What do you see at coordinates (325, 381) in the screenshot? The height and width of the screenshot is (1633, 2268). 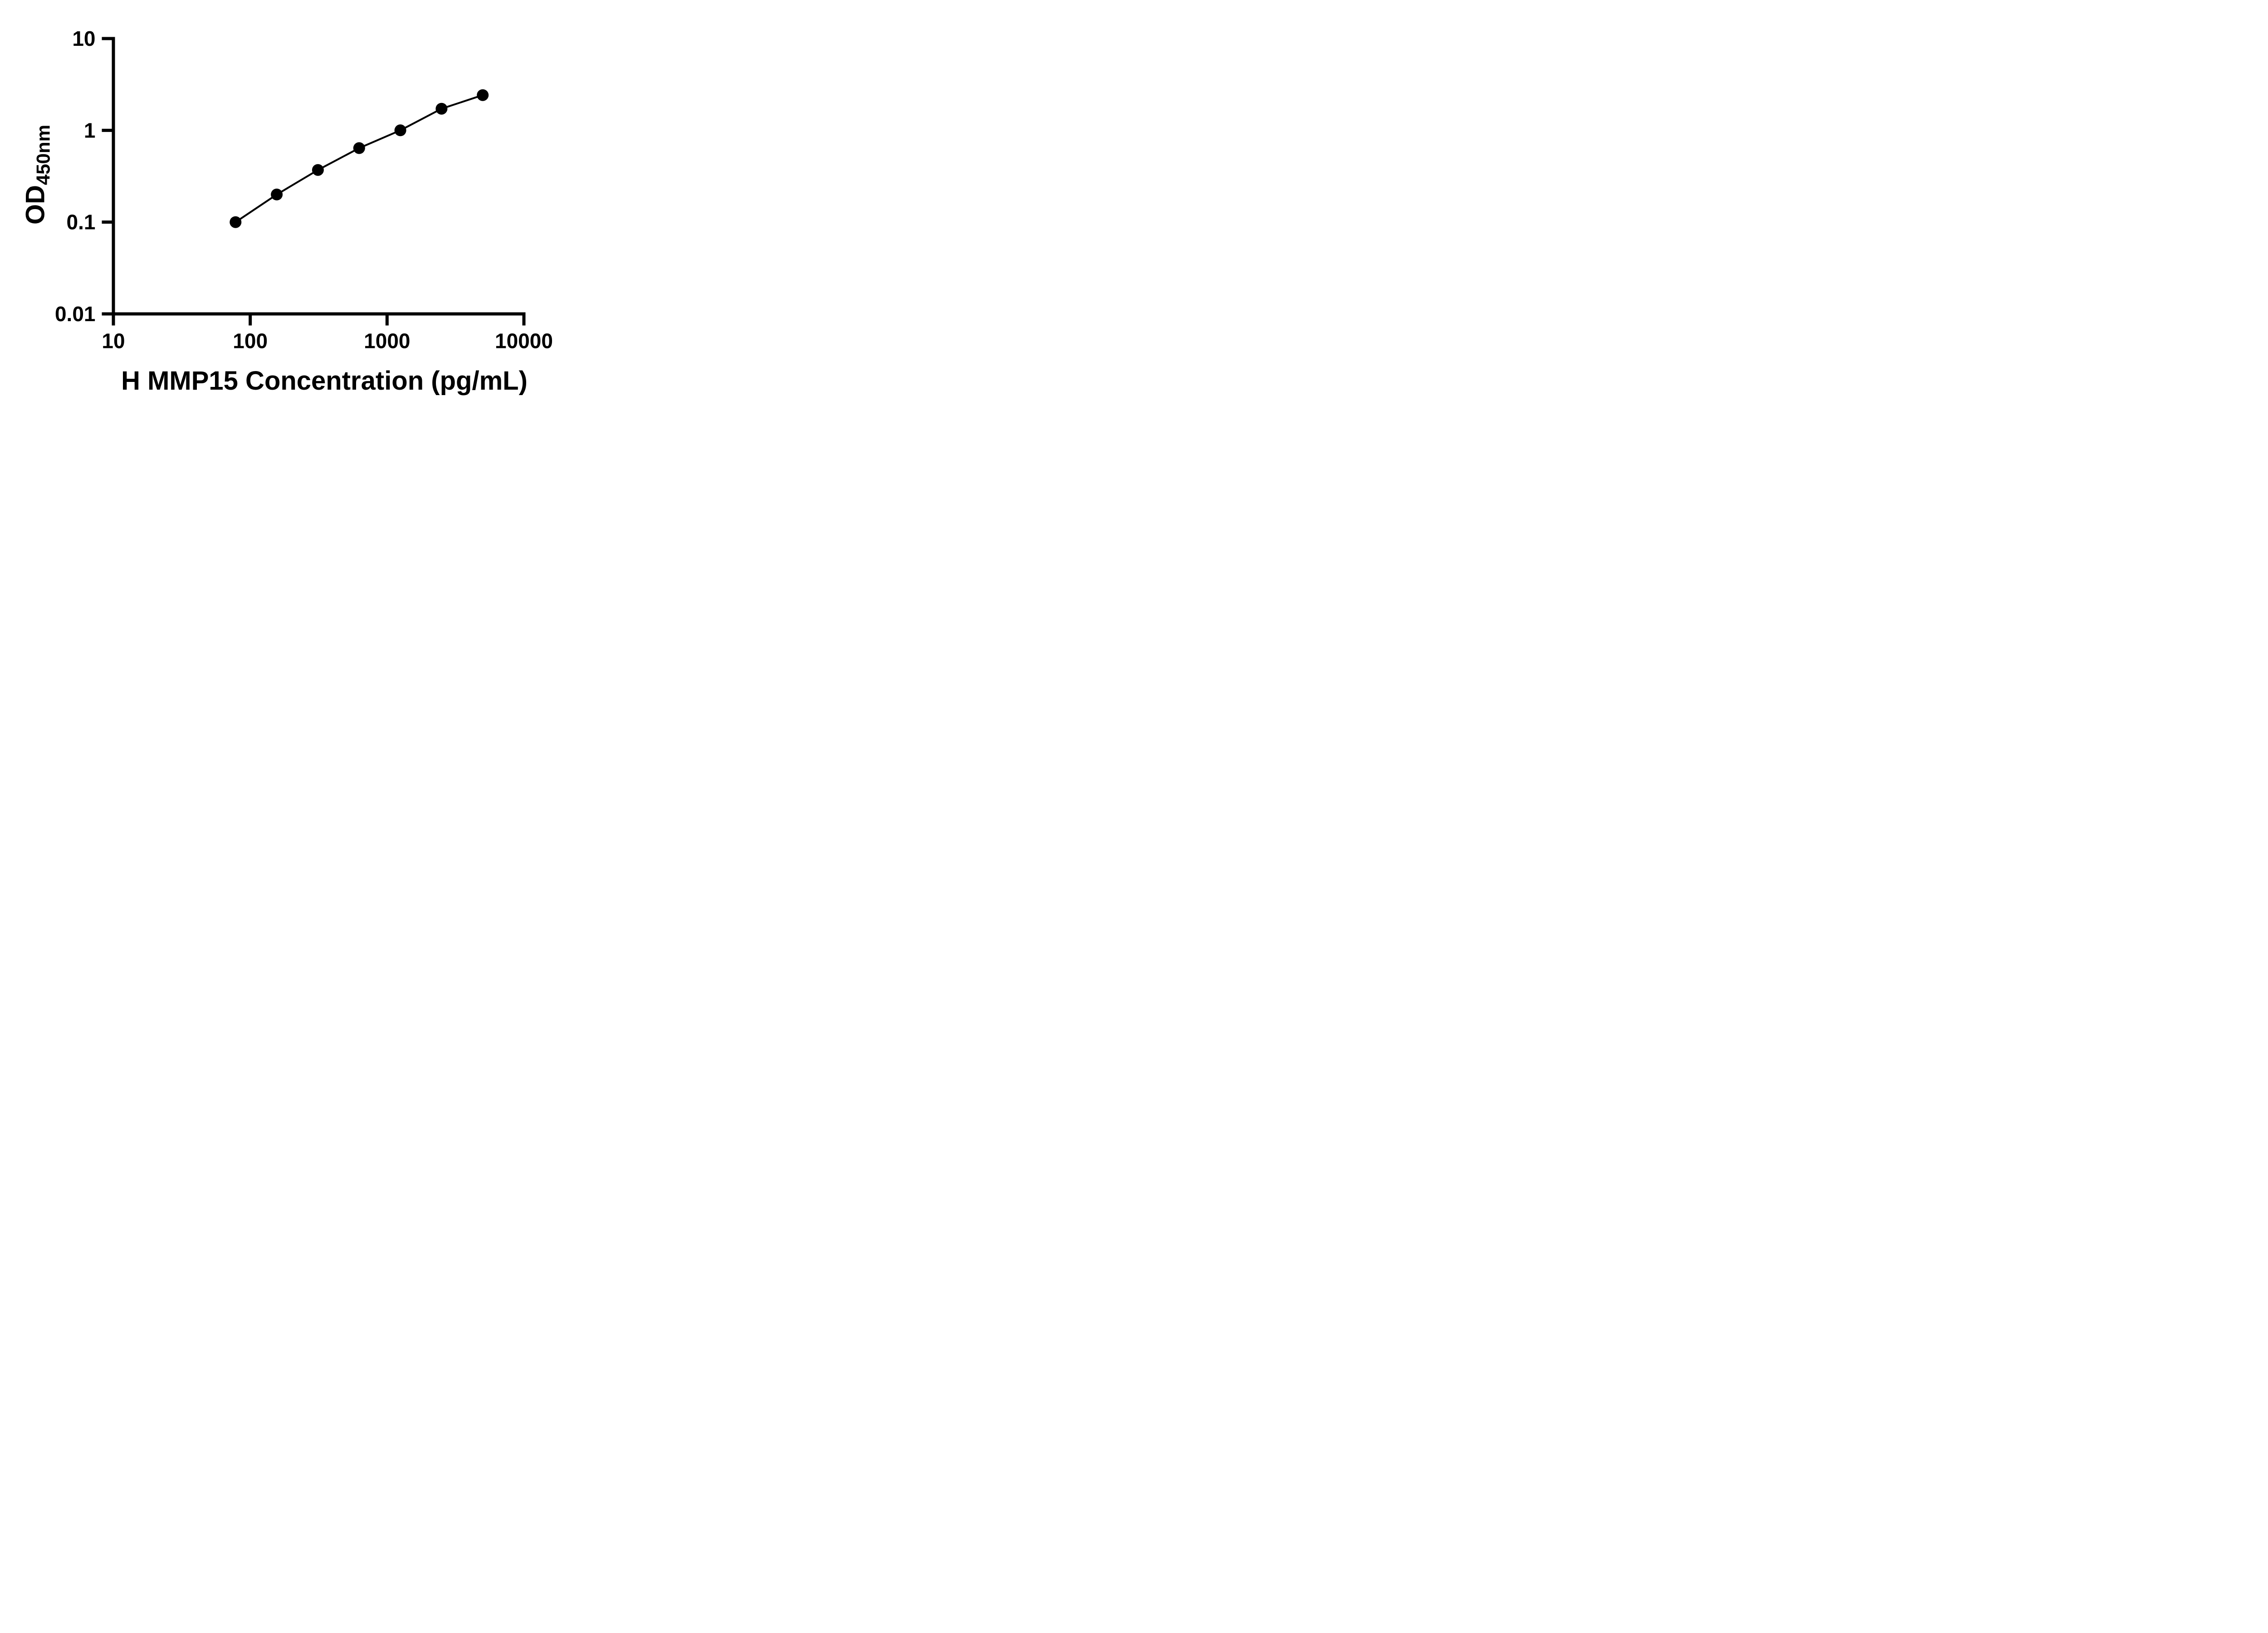 I see `x-axis-title: H MMP15 Concentration (pg/mL)` at bounding box center [325, 381].